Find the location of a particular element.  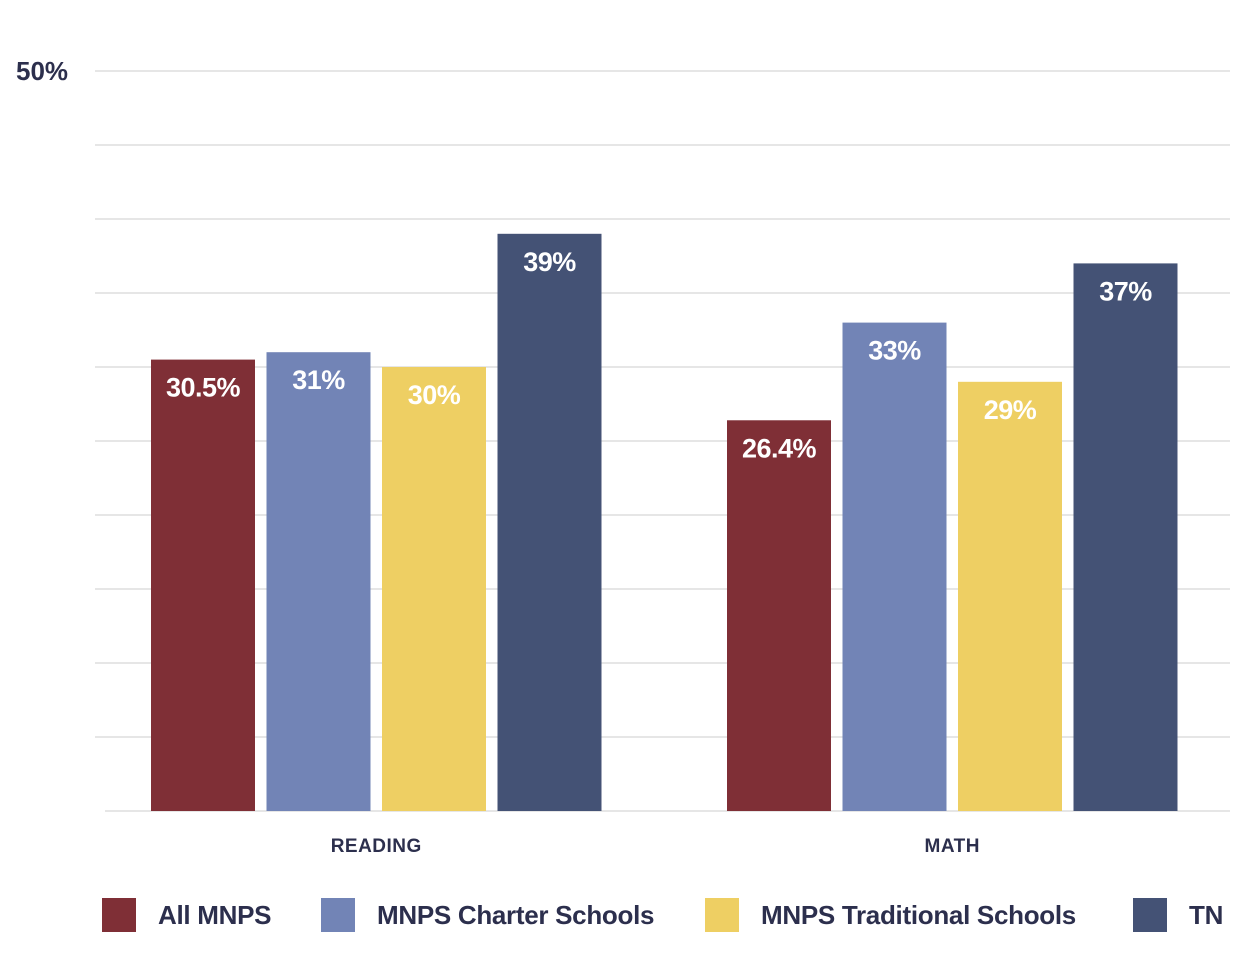

x-category-label: READING is located at coordinates (376, 846).